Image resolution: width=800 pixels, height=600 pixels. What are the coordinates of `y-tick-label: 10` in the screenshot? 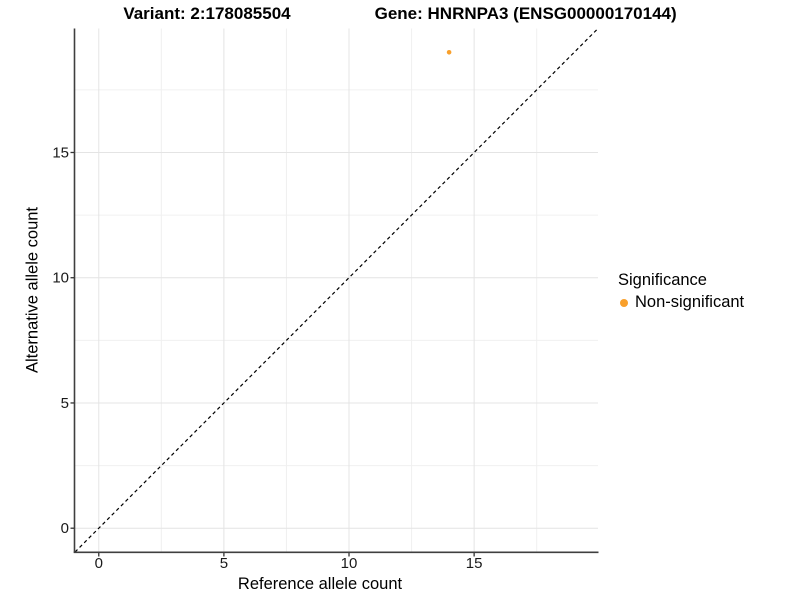 It's located at (60, 278).